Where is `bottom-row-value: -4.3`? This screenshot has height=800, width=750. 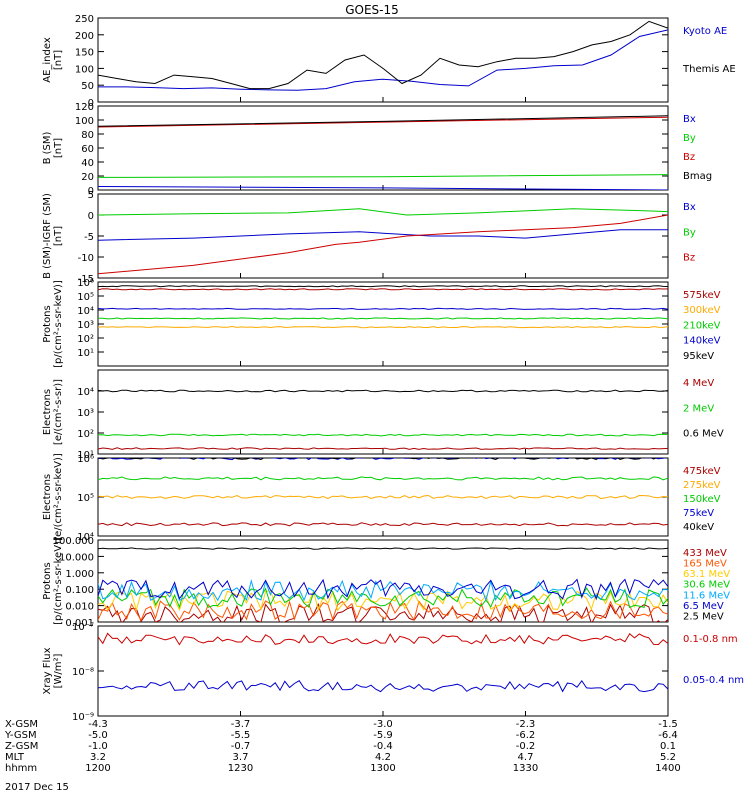
bottom-row-value: -4.3 is located at coordinates (98, 724).